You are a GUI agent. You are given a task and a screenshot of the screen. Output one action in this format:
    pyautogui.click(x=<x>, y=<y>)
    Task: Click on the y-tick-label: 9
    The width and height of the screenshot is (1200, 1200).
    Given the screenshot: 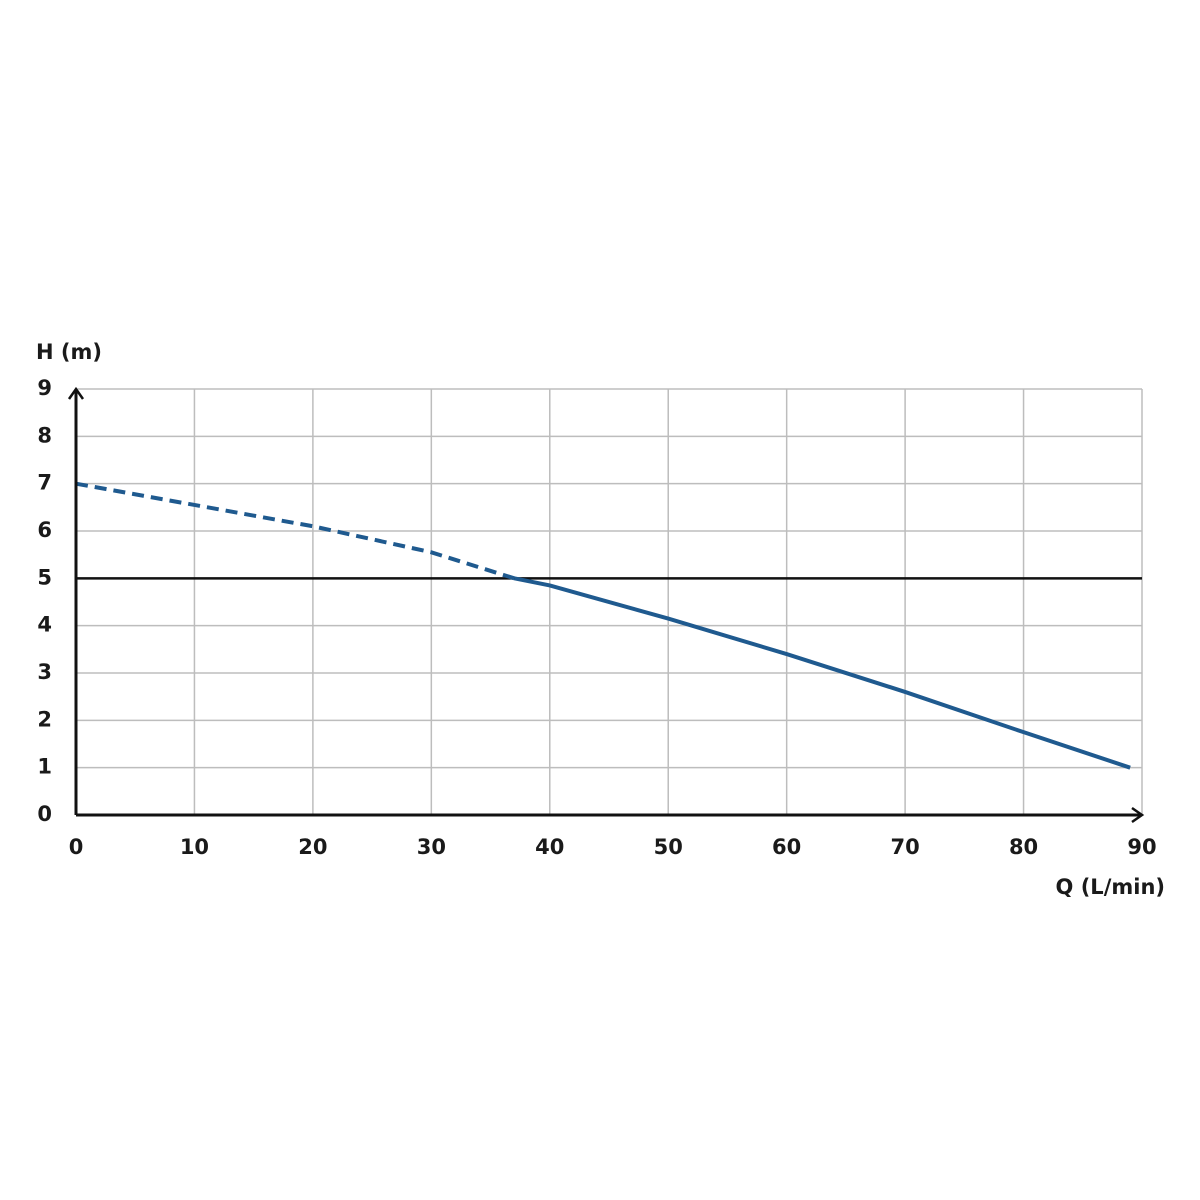 What is the action you would take?
    pyautogui.click(x=44, y=388)
    